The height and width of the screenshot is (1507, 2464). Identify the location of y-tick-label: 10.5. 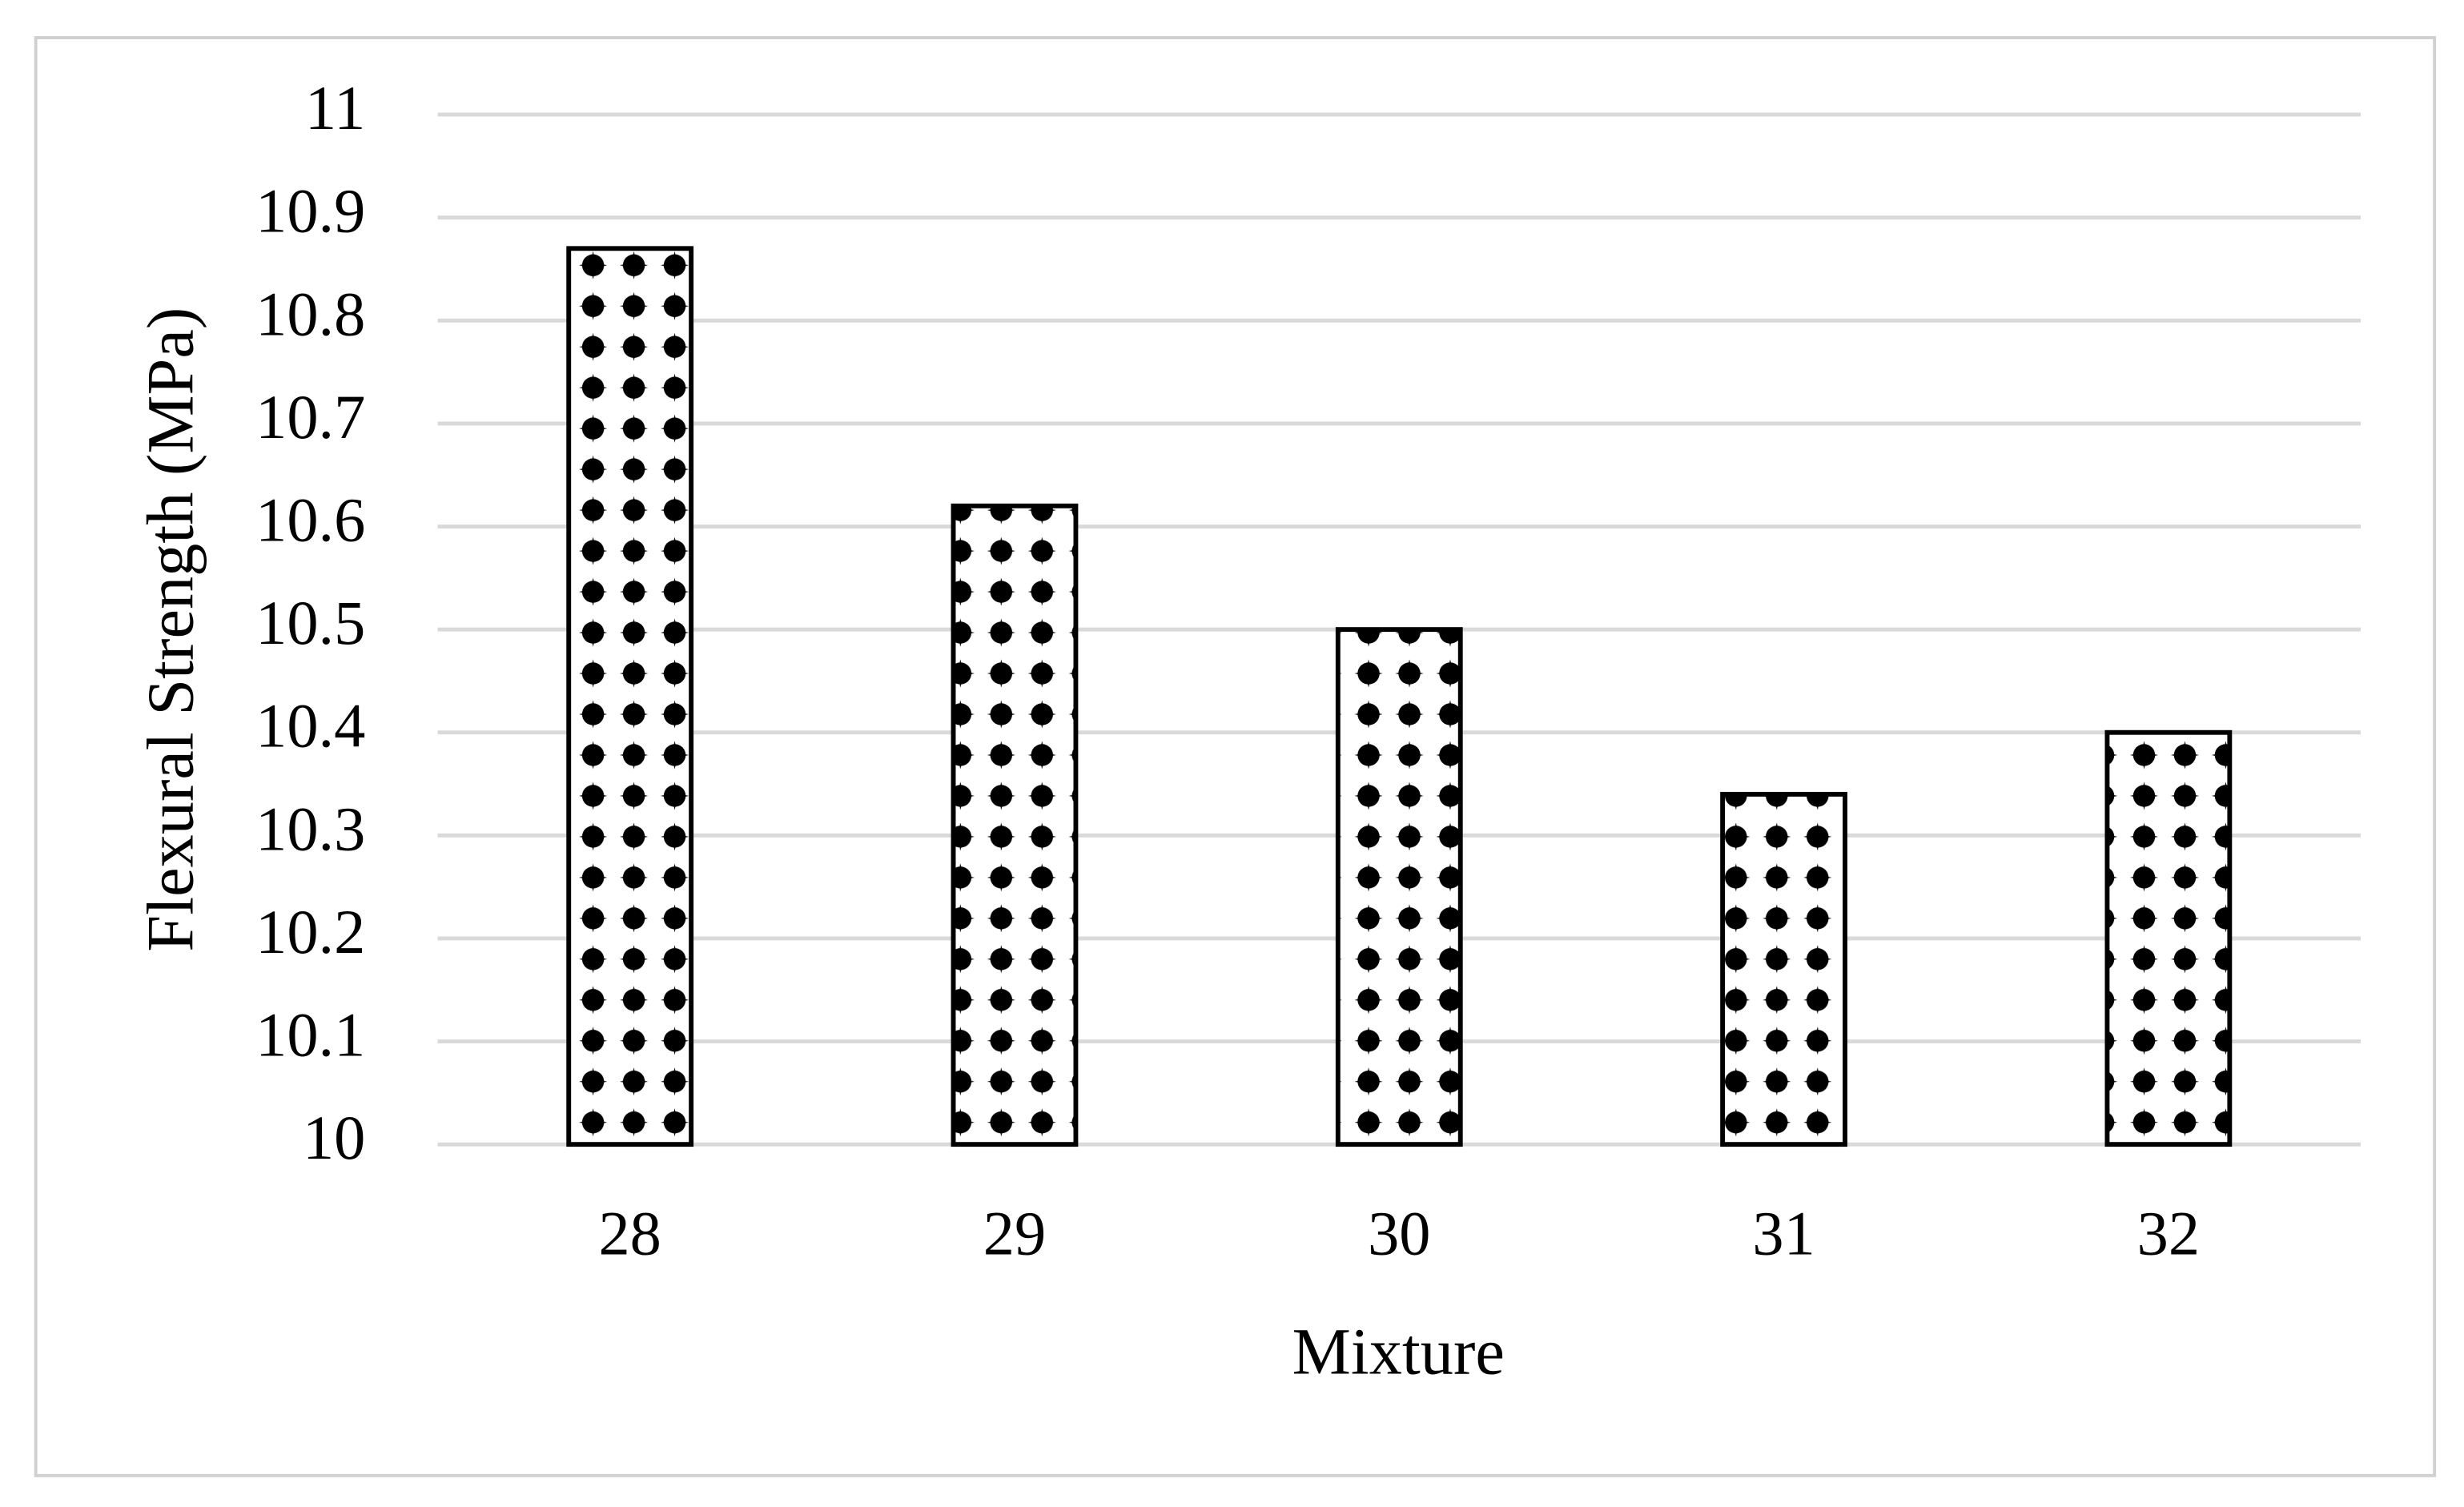
(310, 622).